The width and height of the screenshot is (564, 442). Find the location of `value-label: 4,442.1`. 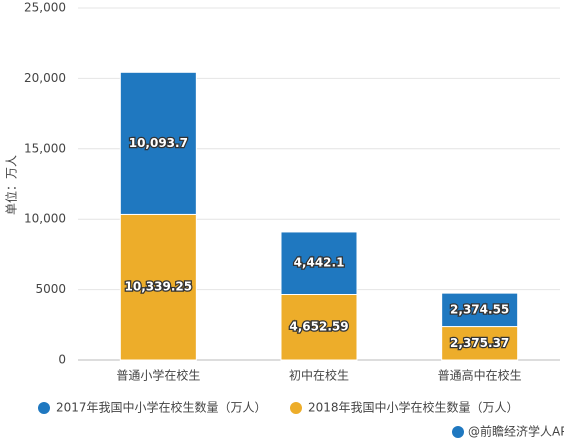

value-label: 4,442.1 is located at coordinates (319, 263).